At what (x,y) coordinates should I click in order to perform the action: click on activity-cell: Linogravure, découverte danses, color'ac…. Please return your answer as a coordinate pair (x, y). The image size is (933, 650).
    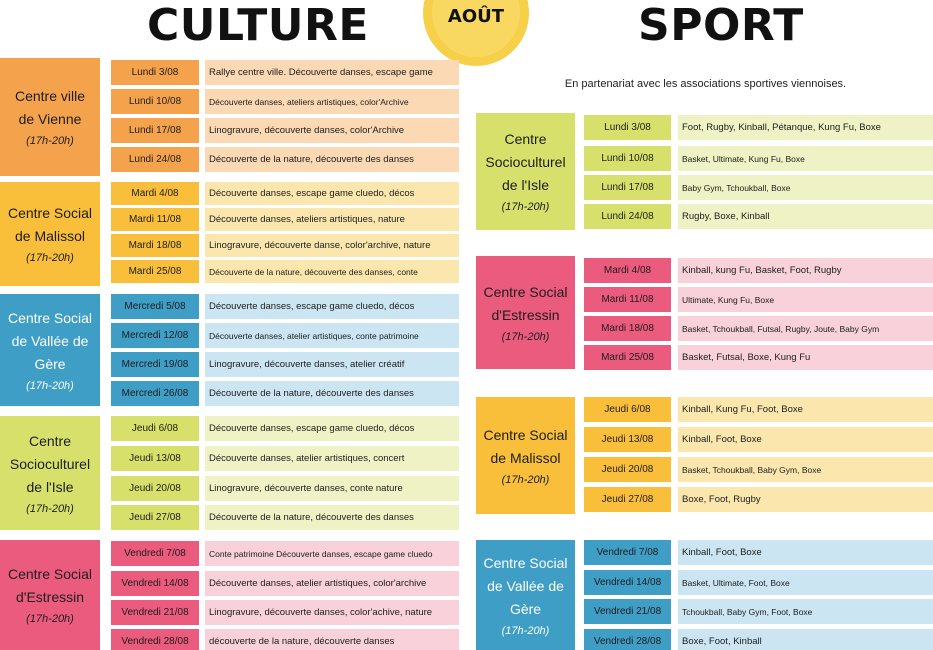
    Looking at the image, I should click on (332, 612).